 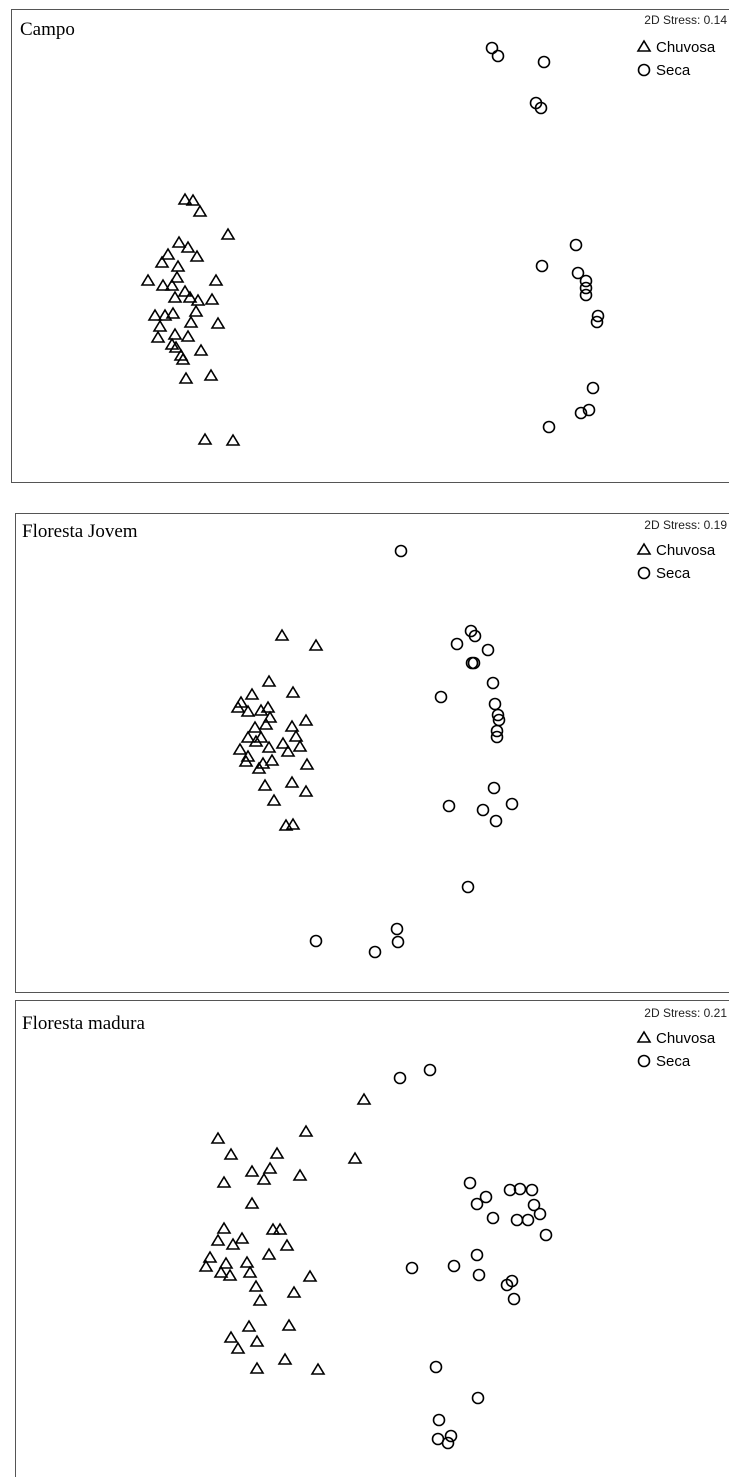 I want to click on panel-title: Floresta madura, so click(x=84, y=1023).